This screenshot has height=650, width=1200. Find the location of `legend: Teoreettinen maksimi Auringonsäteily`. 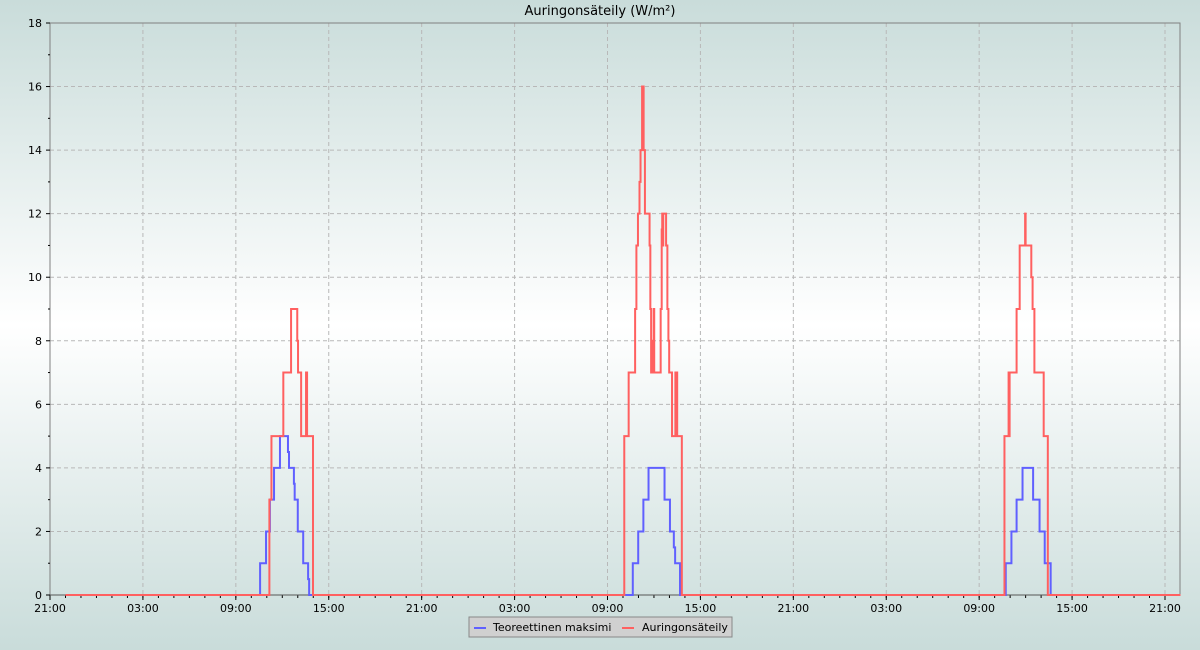

legend: Teoreettinen maksimi Auringonsäteily is located at coordinates (600, 627).